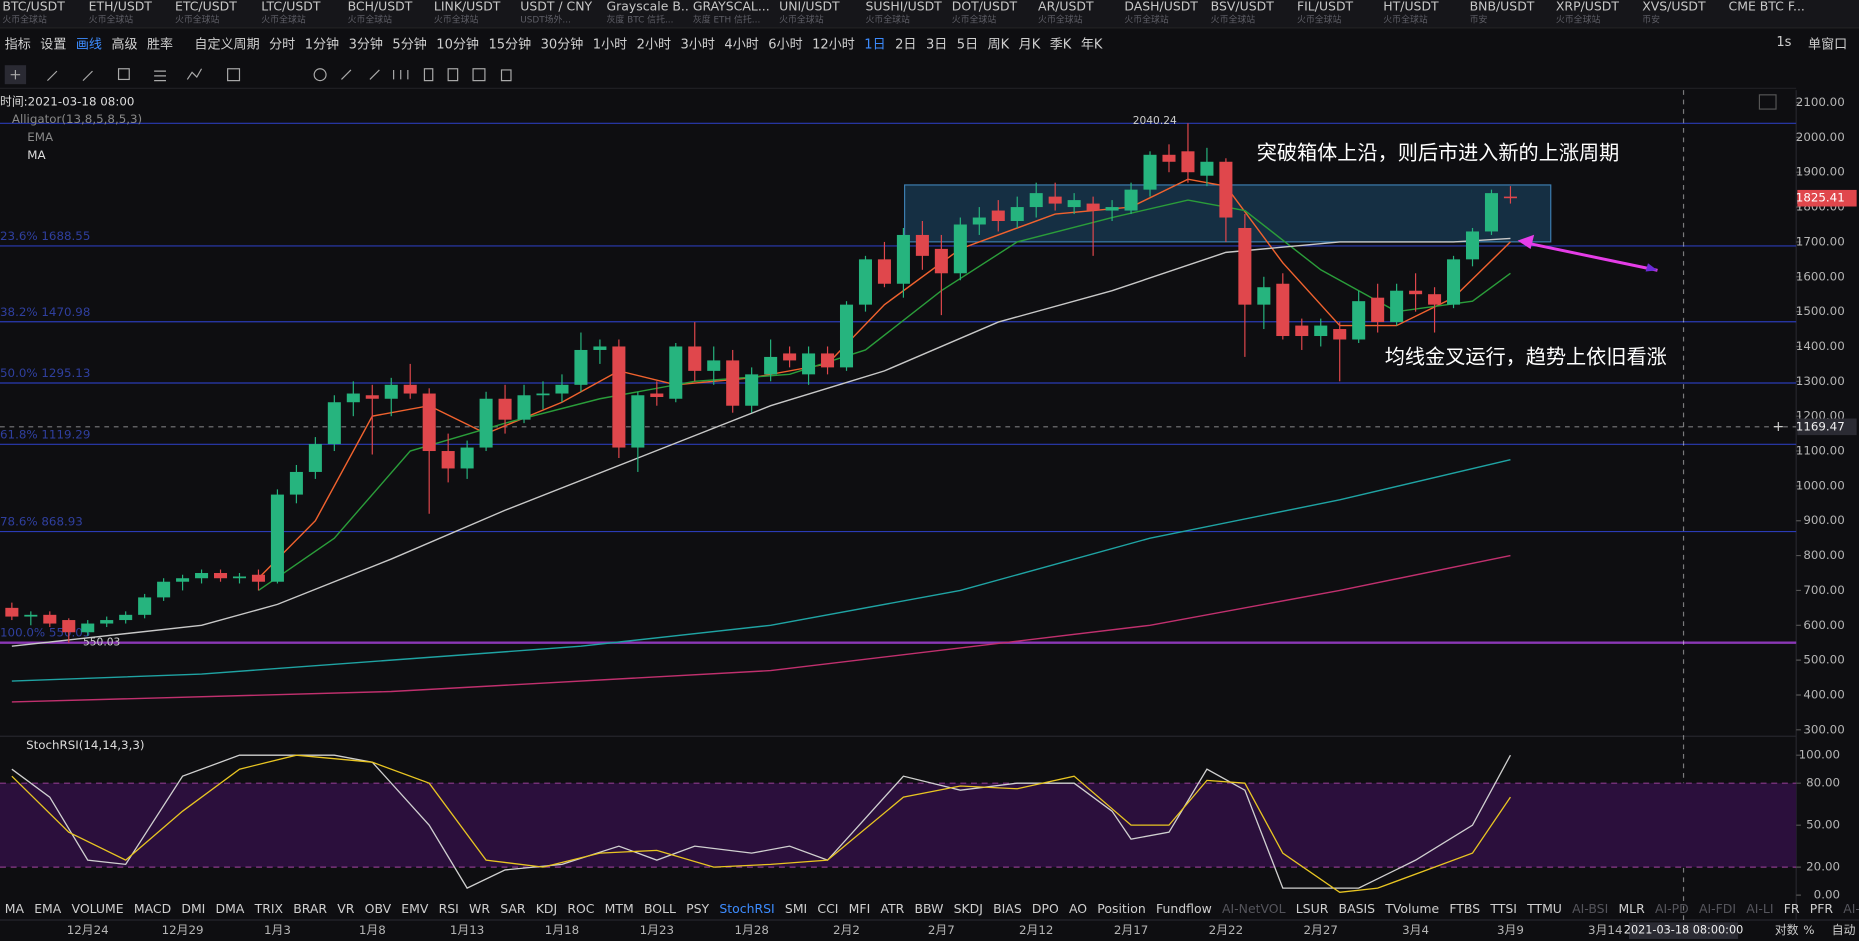 This screenshot has width=1859, height=941. I want to click on indicator-tab: MA, so click(14, 909).